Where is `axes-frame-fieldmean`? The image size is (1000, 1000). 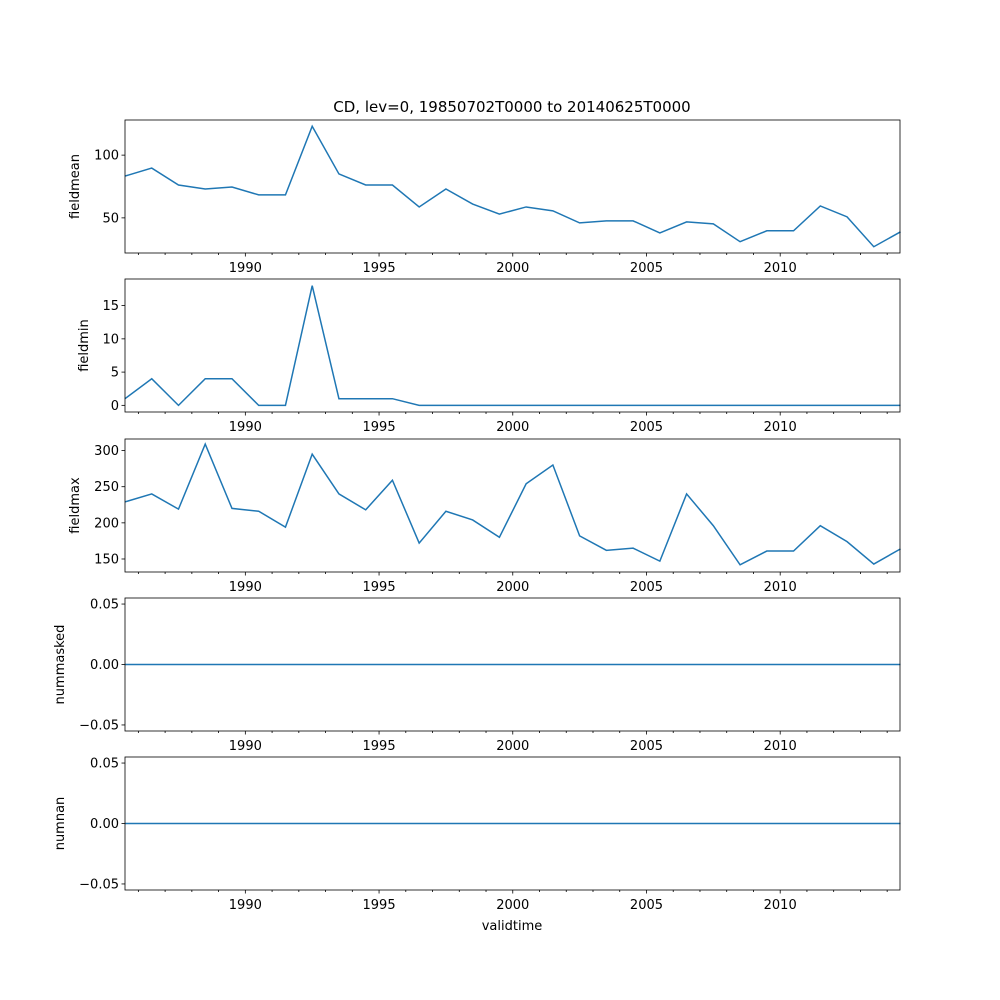
axes-frame-fieldmean is located at coordinates (512, 186).